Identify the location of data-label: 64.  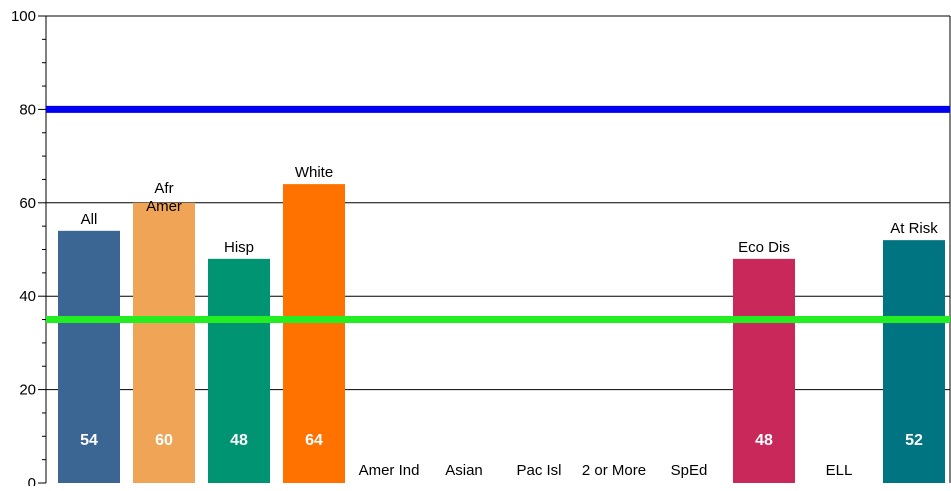
(314, 440).